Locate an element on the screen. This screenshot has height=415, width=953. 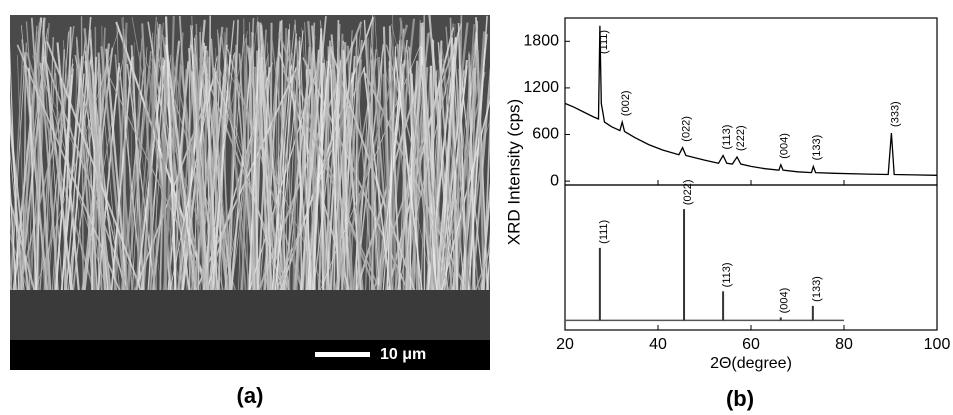
peak-label: (002) is located at coordinates (626, 103).